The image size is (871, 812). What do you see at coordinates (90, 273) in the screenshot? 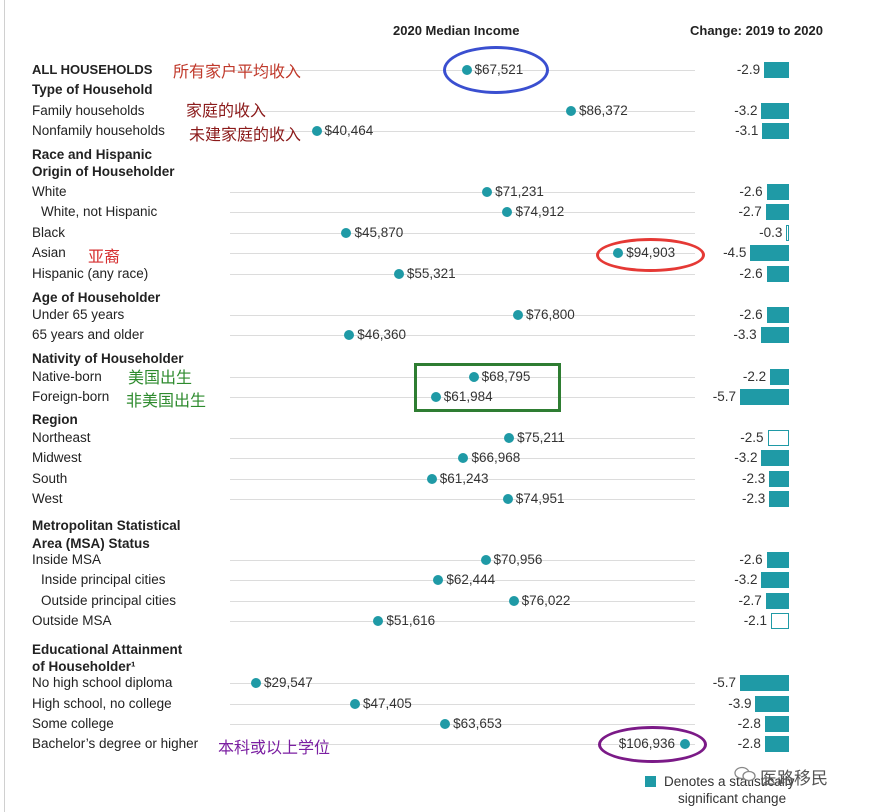
I see `row-label: Hispanic (any race)` at bounding box center [90, 273].